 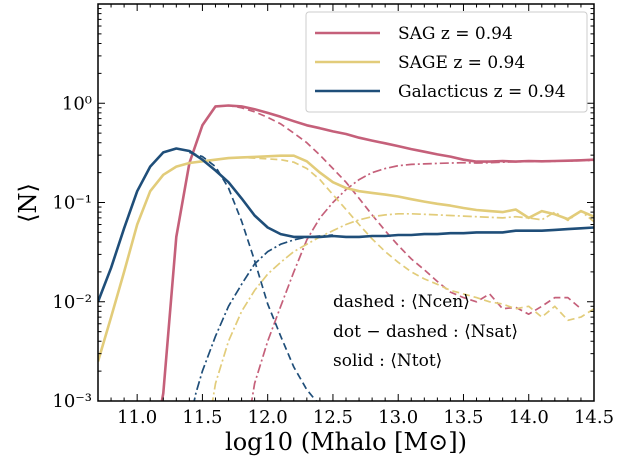 What do you see at coordinates (529, 417) in the screenshot?
I see `x-tick-label: 14.0` at bounding box center [529, 417].